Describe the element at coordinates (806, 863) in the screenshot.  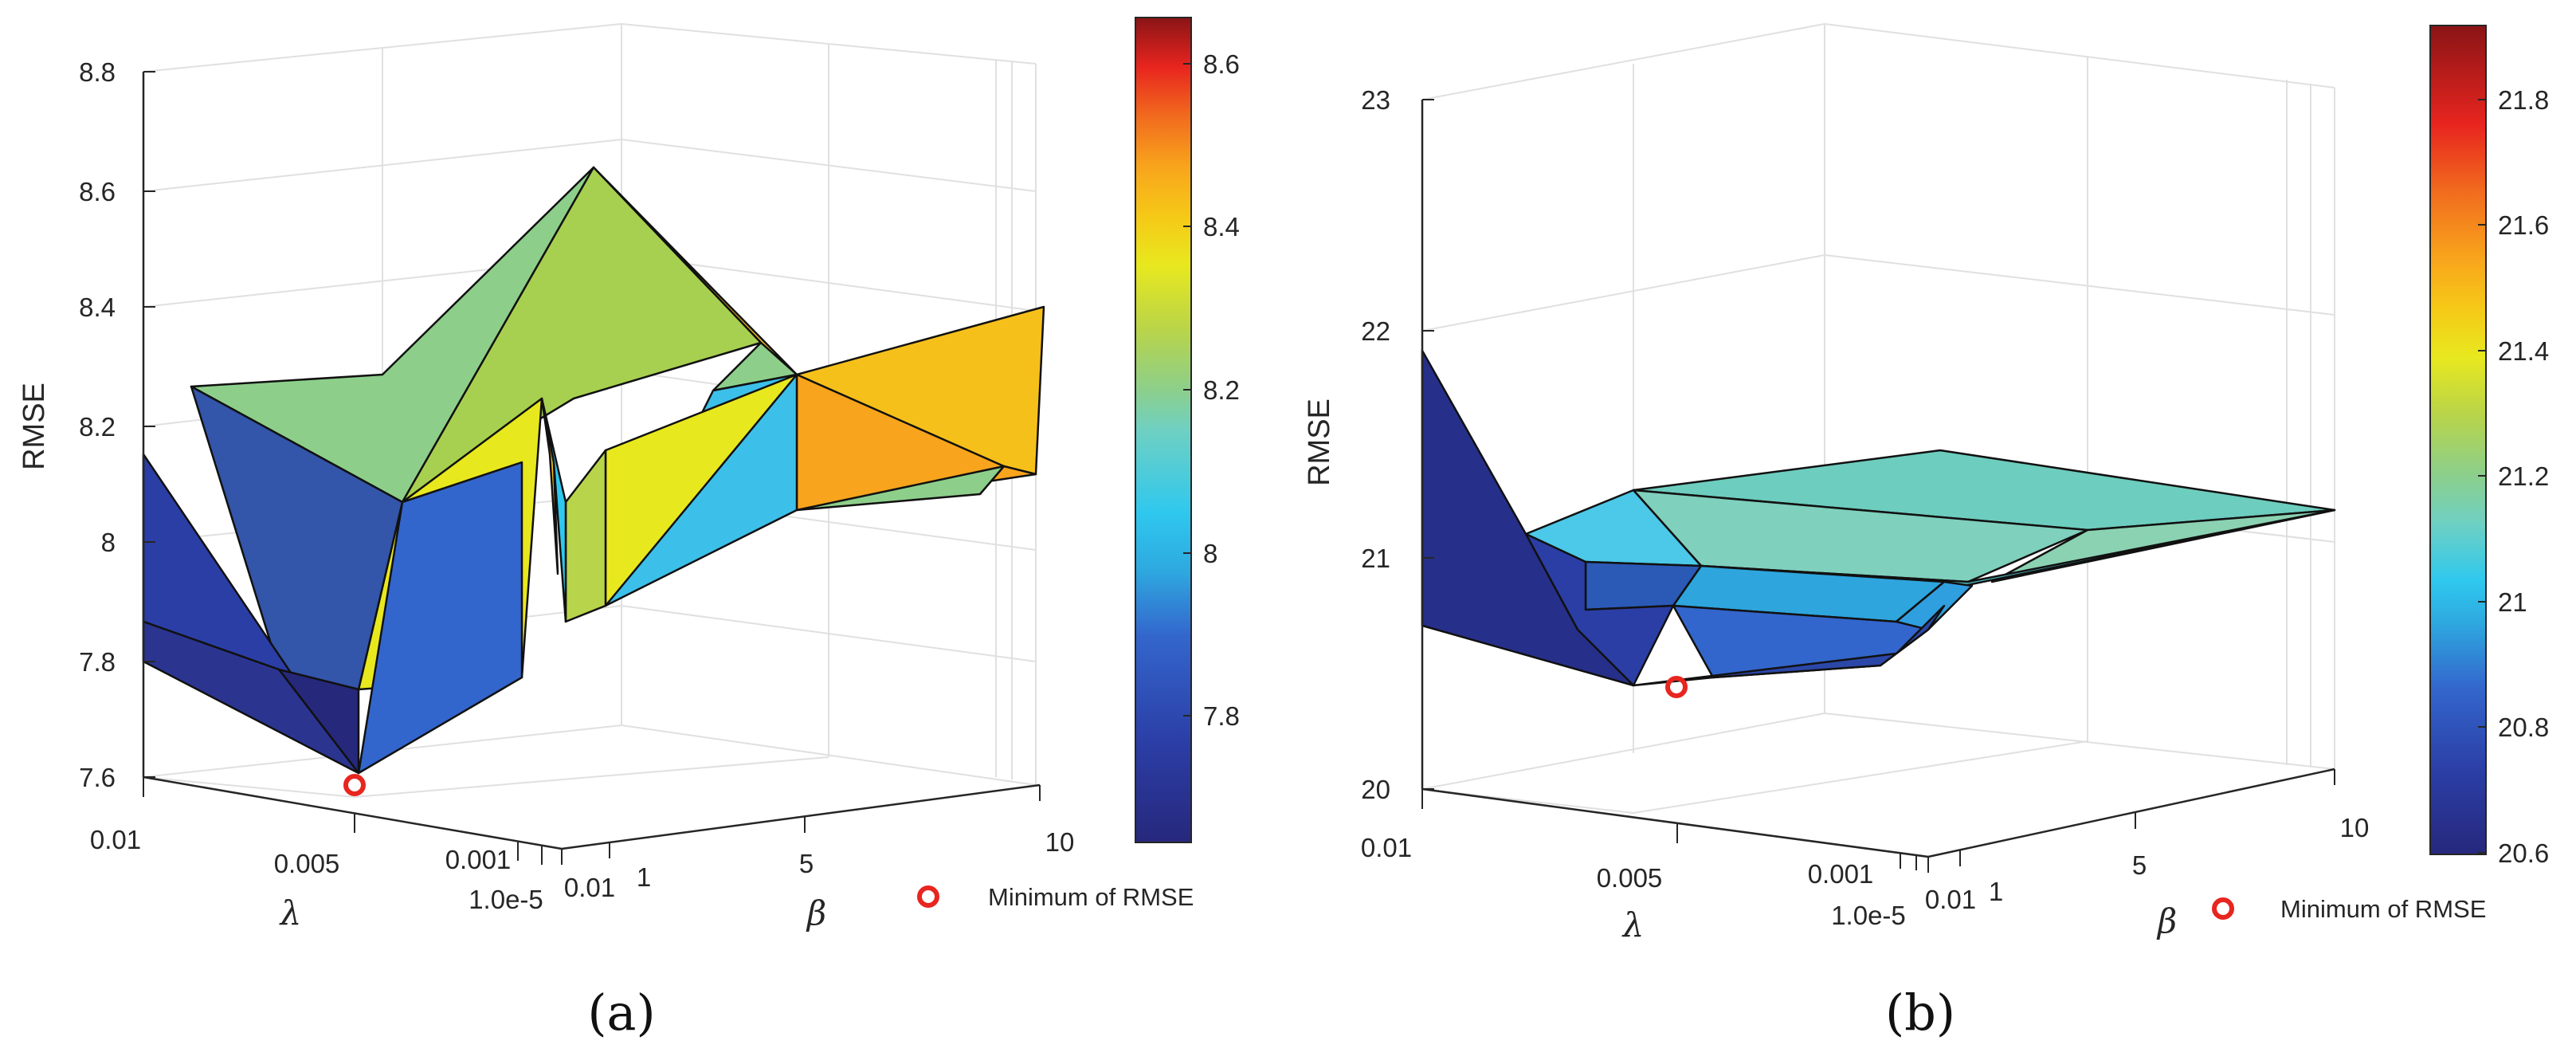
I see `beta-tick-a-2: 5` at that location.